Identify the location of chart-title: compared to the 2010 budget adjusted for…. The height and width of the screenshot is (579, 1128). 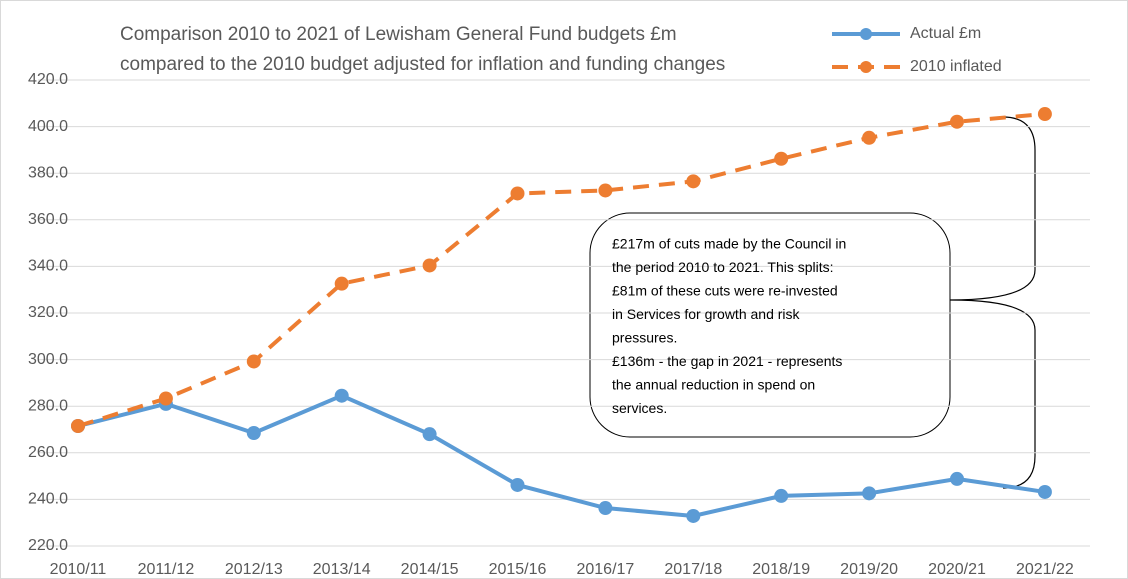
(422, 64).